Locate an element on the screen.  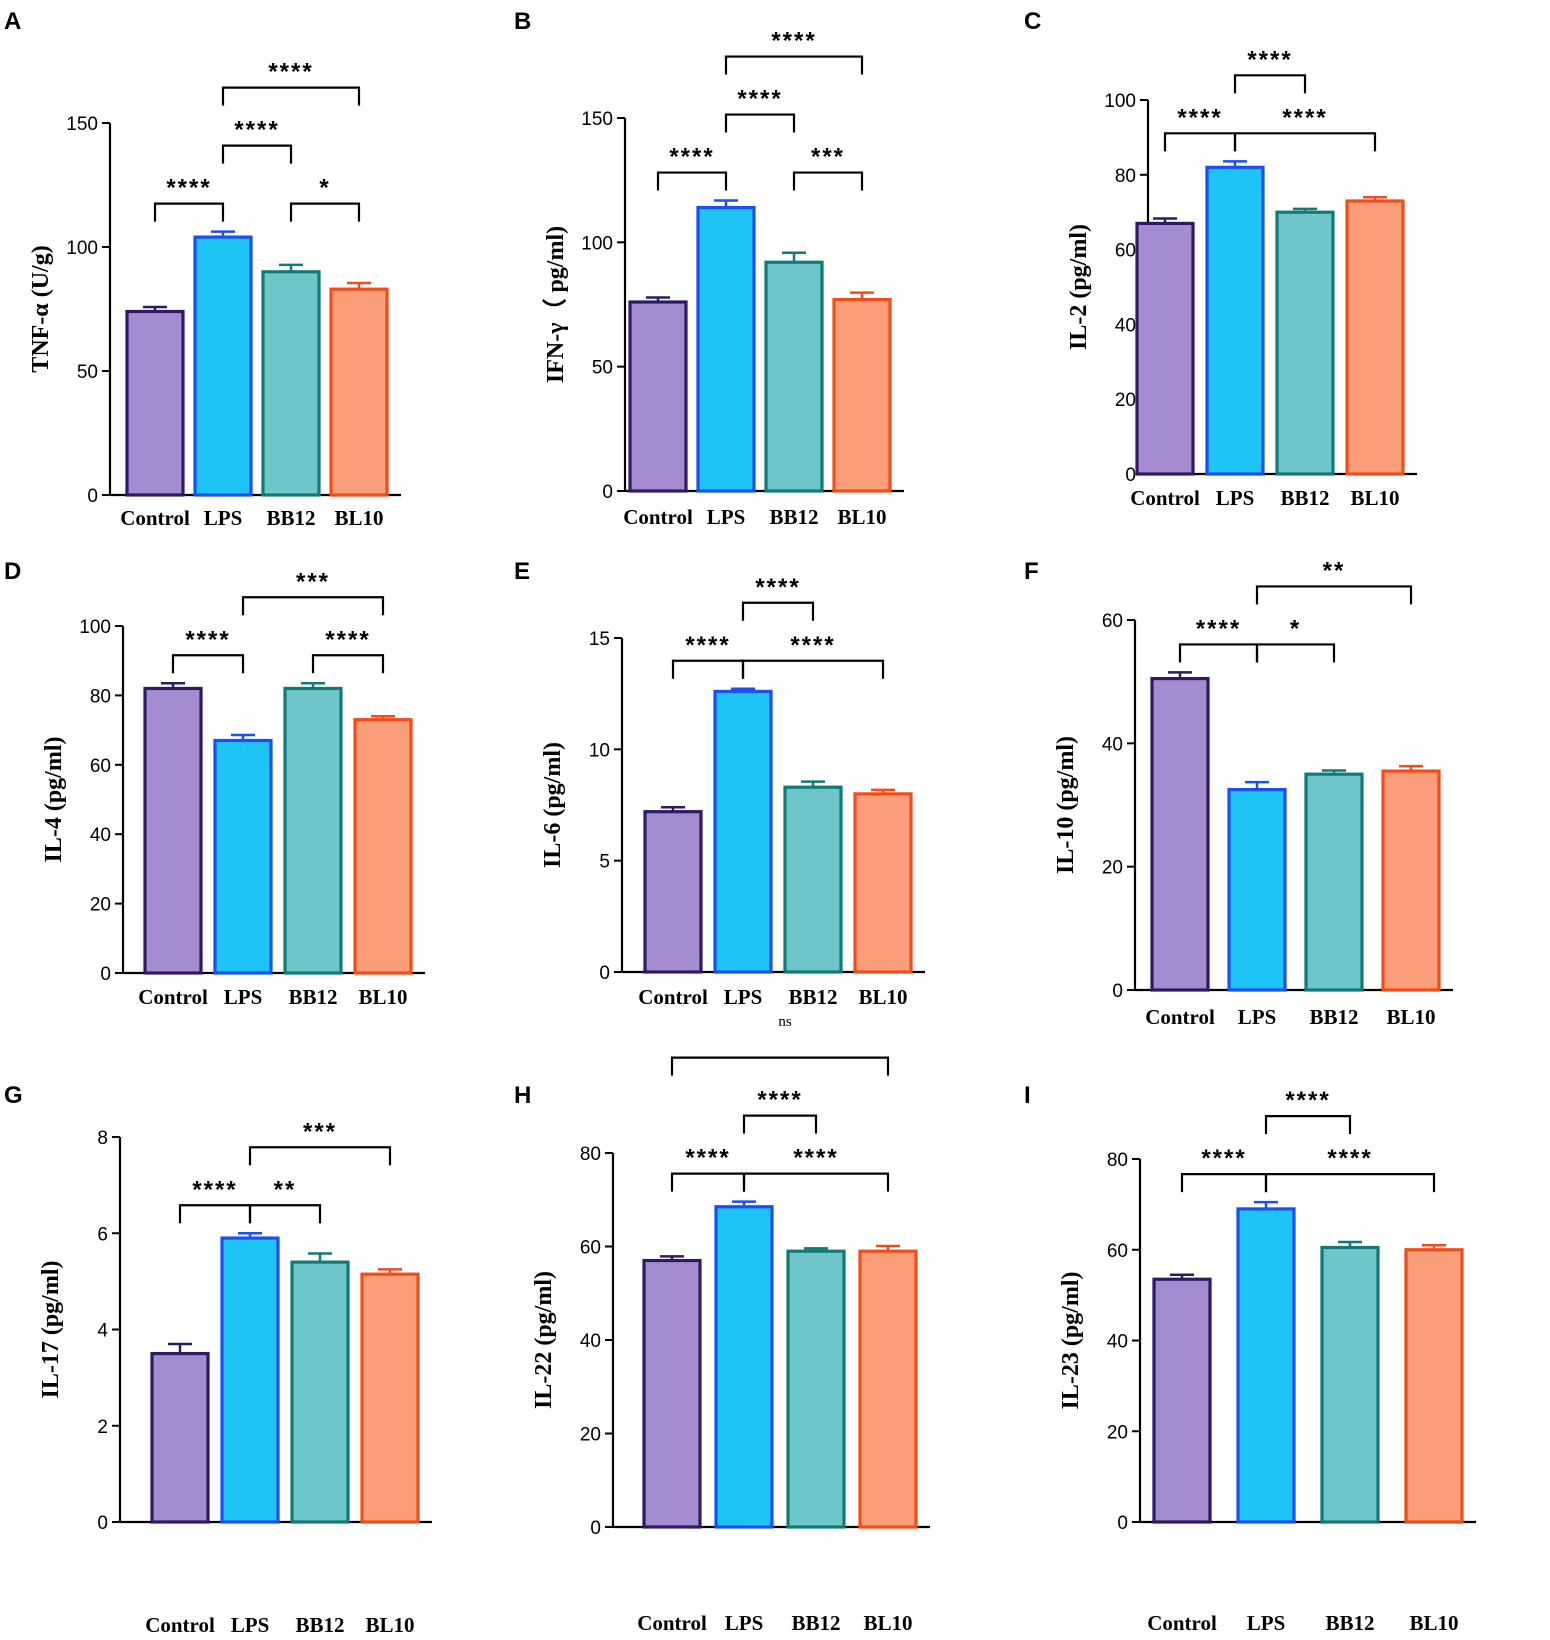
y-axis-label: IL-17 (pg/ml) is located at coordinates (51, 1330).